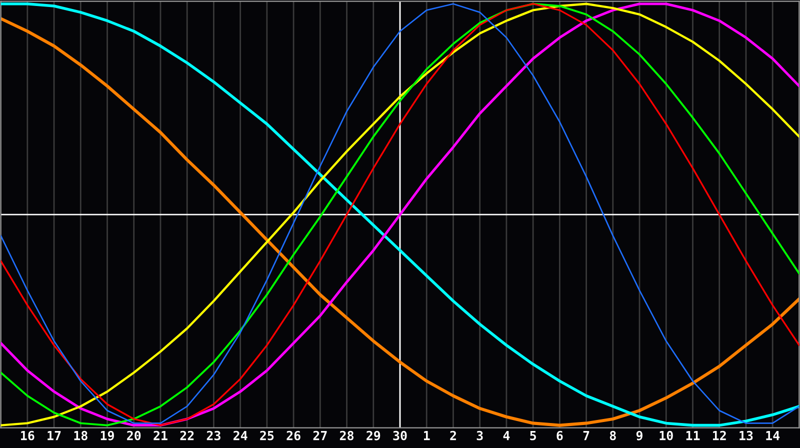  Describe the element at coordinates (54, 435) in the screenshot. I see `x-tick-label: 17` at that location.